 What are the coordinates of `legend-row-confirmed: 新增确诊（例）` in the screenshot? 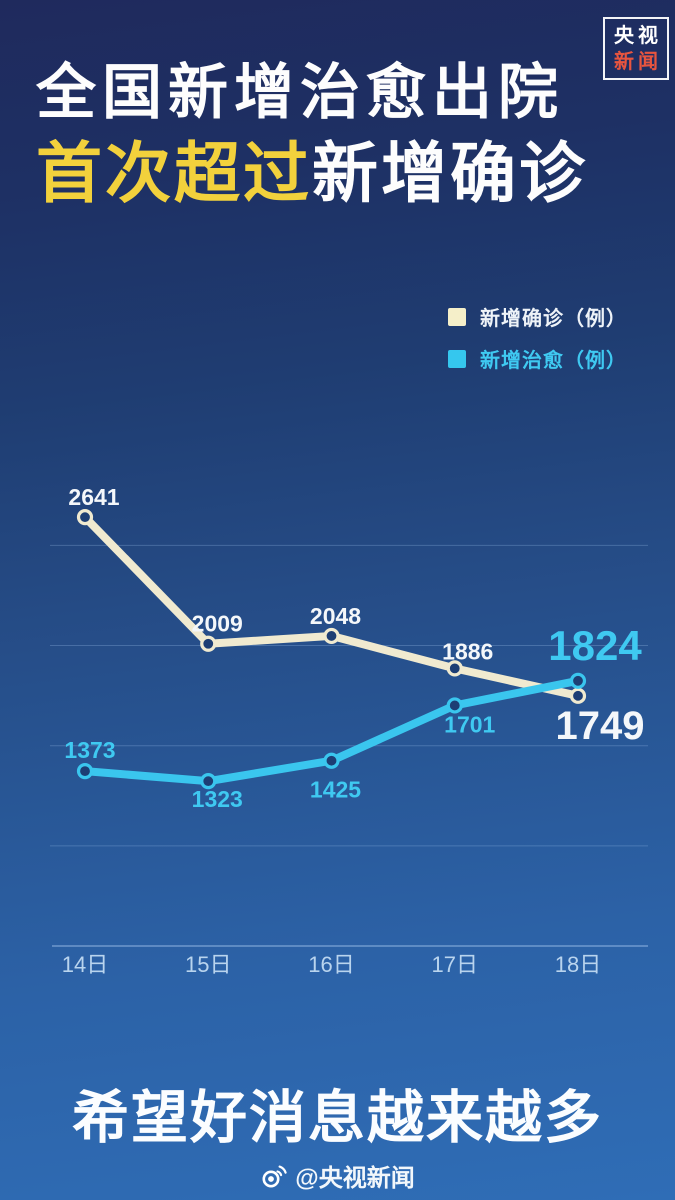 It's located at (537, 316).